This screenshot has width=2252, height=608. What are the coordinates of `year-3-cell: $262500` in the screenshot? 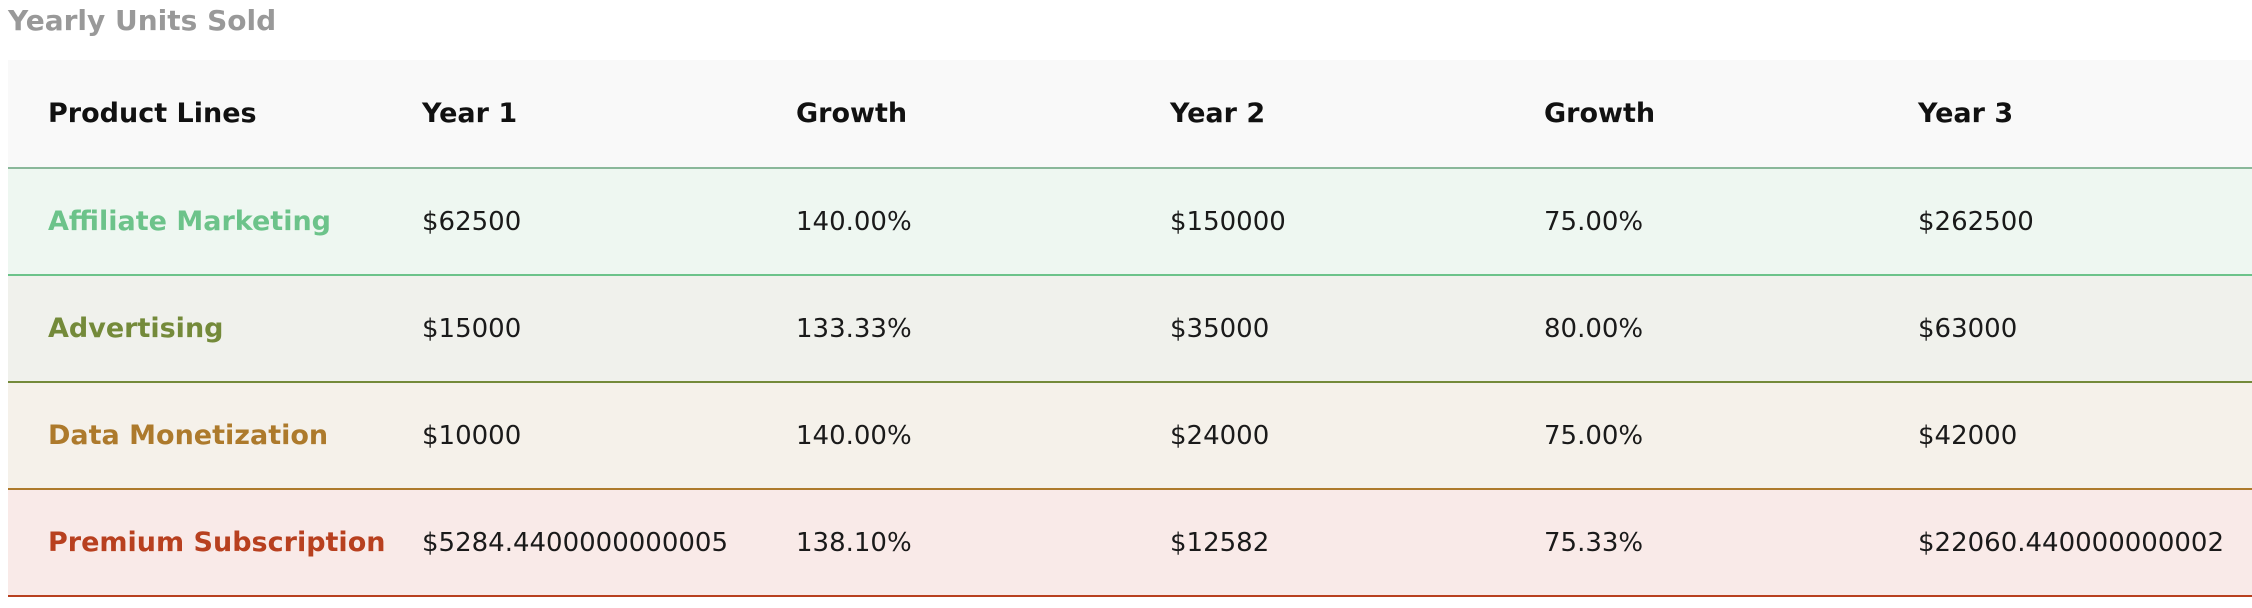 It's located at (1976, 221).